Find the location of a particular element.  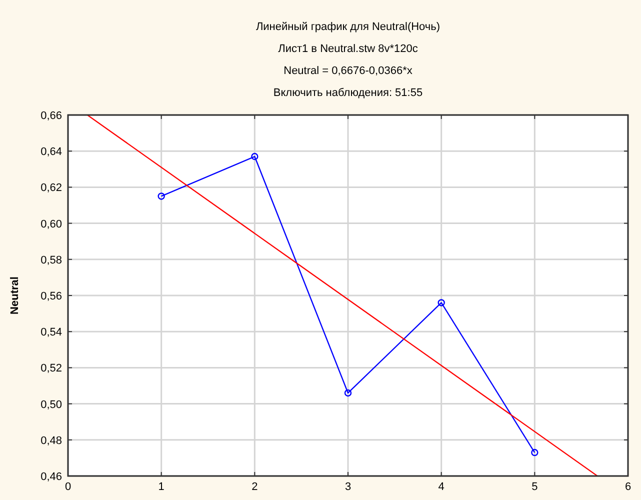

y-tick-label: 0,52 is located at coordinates (51, 368).